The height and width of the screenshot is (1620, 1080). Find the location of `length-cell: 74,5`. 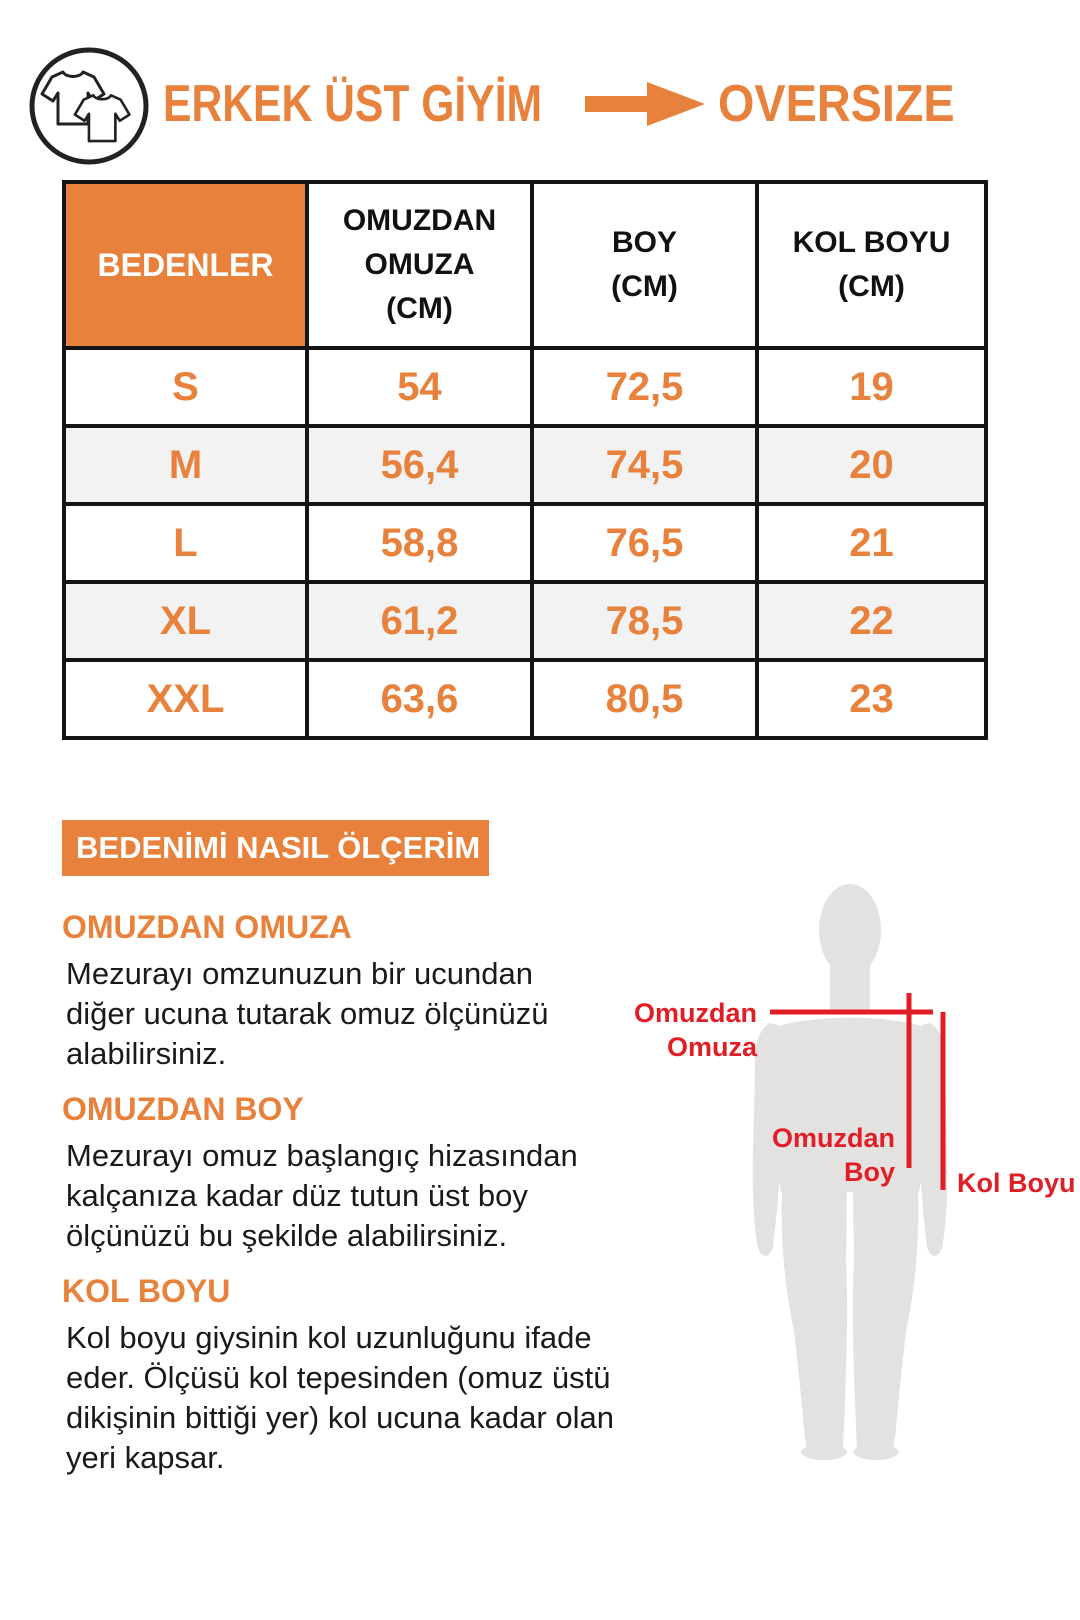

length-cell: 74,5 is located at coordinates (644, 465).